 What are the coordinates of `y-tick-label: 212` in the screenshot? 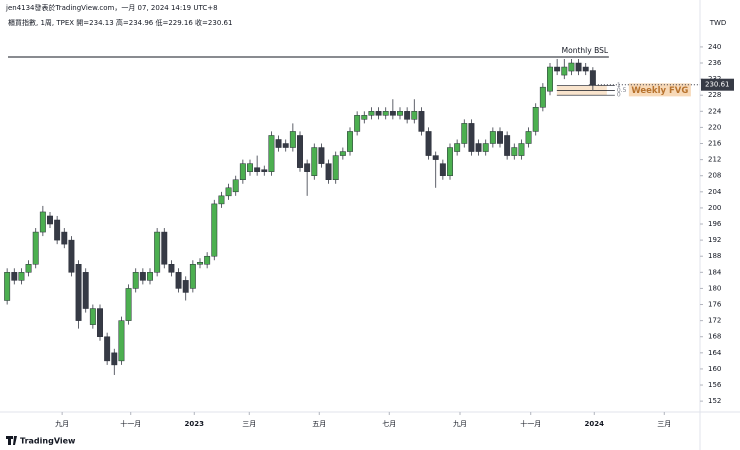 It's located at (714, 160).